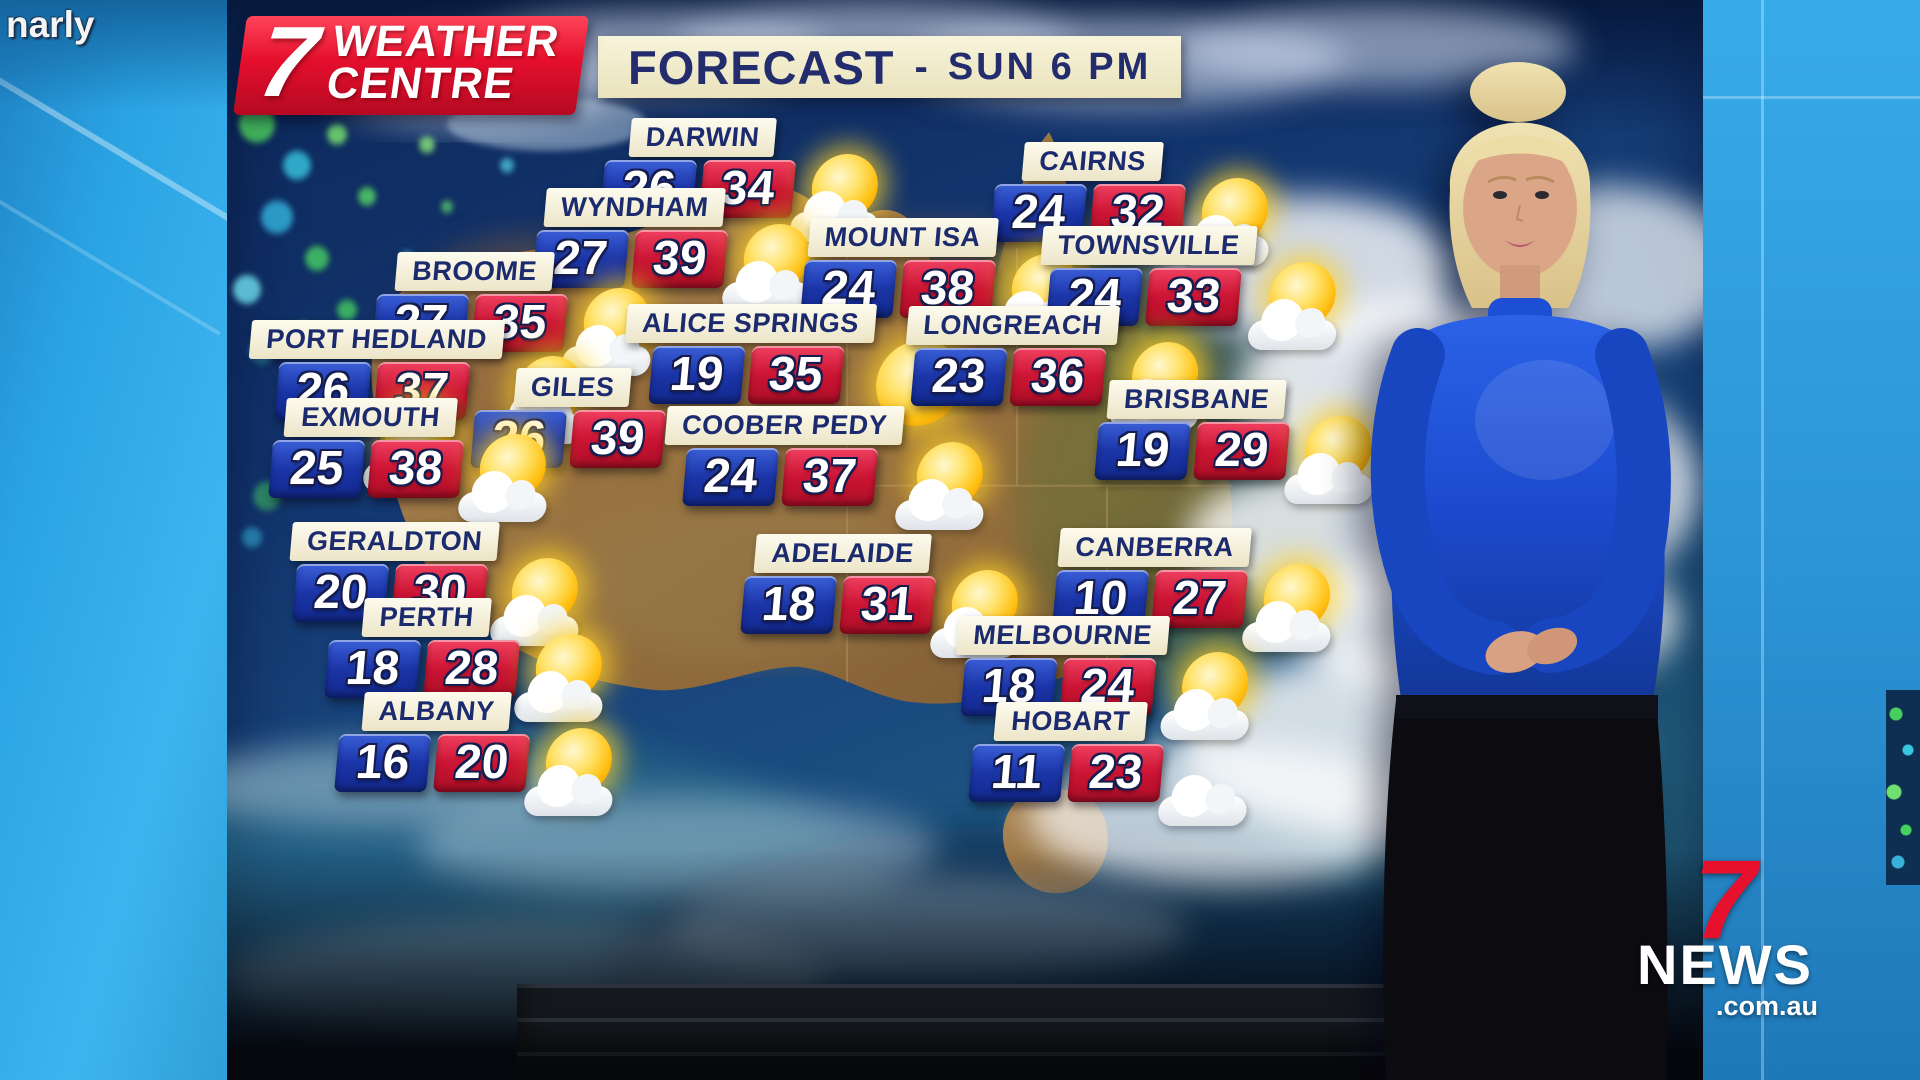 The height and width of the screenshot is (1080, 1920). I want to click on temperature-row: 19 29, so click(1192, 451).